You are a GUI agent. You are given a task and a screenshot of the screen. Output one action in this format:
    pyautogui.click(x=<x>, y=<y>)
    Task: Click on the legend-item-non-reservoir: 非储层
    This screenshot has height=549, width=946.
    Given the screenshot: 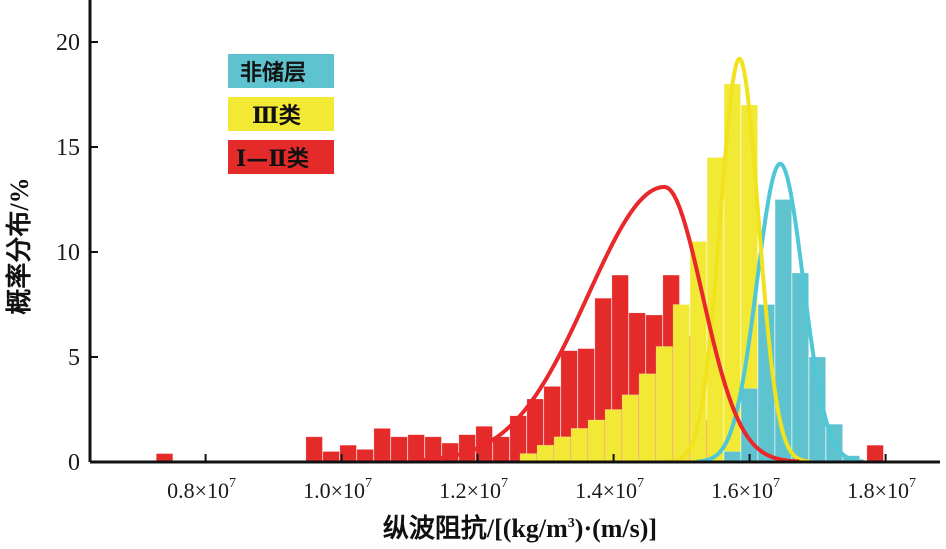 What is the action you would take?
    pyautogui.click(x=281, y=71)
    